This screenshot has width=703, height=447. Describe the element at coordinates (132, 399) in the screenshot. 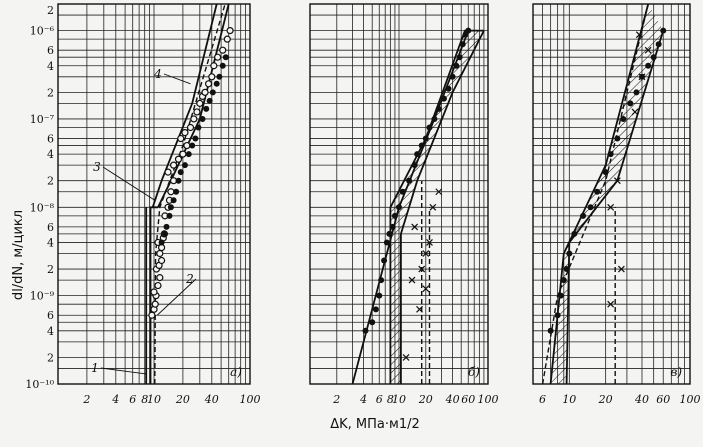

I see `x-tick-label: 6` at that location.